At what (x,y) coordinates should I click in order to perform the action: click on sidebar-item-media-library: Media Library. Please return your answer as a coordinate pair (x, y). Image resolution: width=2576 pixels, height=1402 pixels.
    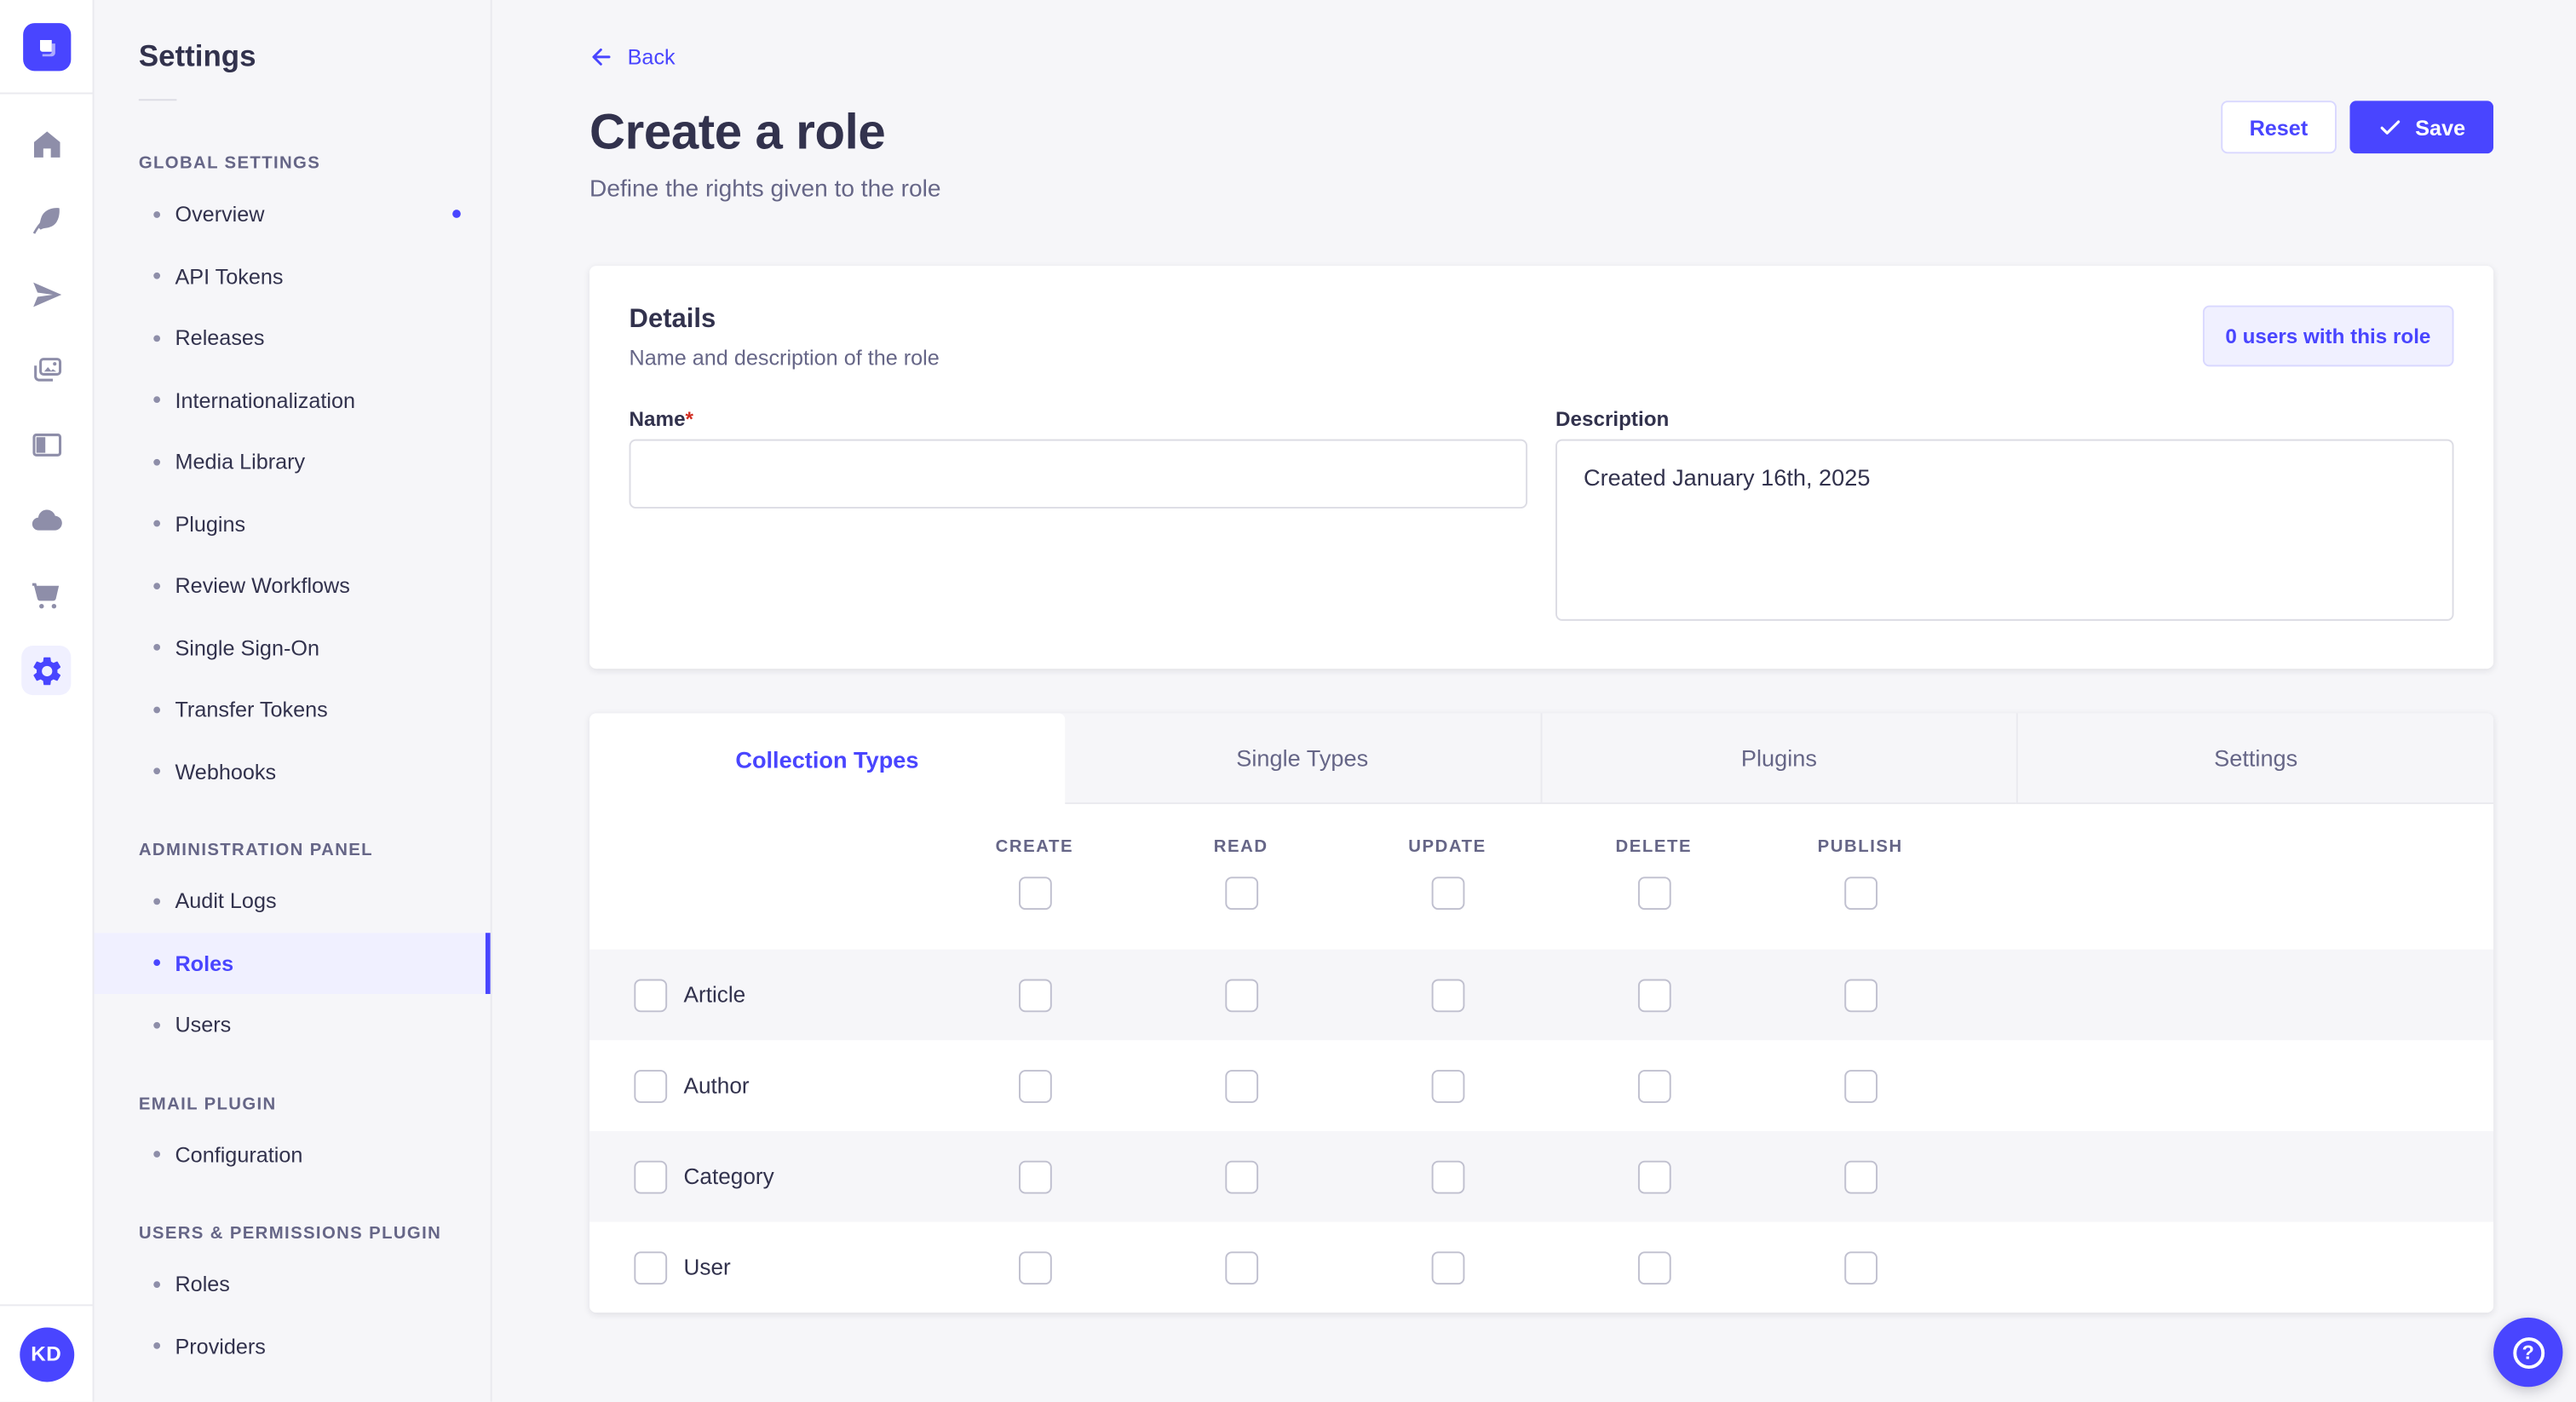
    Looking at the image, I should click on (292, 462).